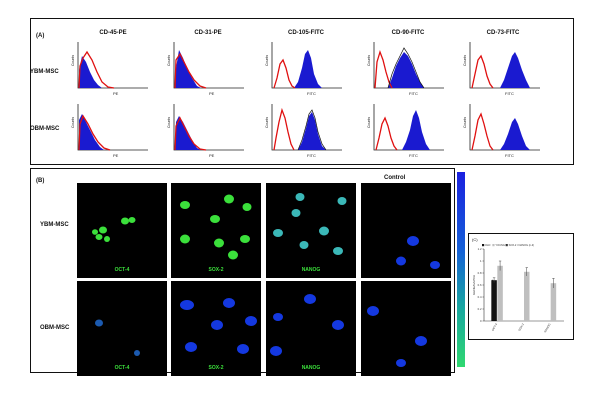 The width and height of the screenshot is (600, 400). Describe the element at coordinates (395, 178) in the screenshot. I see `control-label: Control` at that location.